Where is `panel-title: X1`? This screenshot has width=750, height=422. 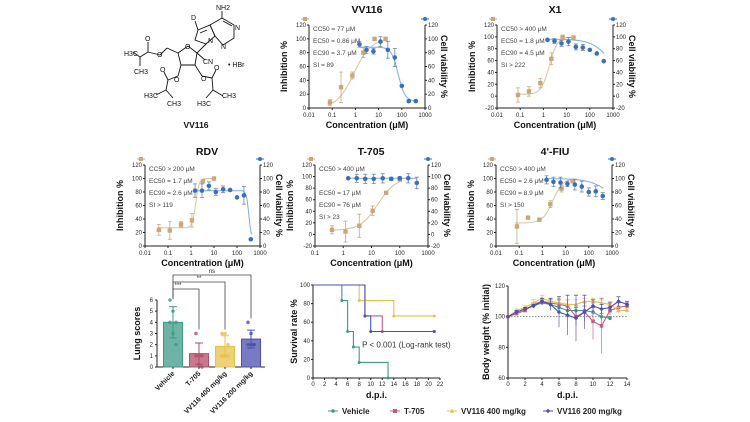
panel-title: X1 is located at coordinates (555, 10).